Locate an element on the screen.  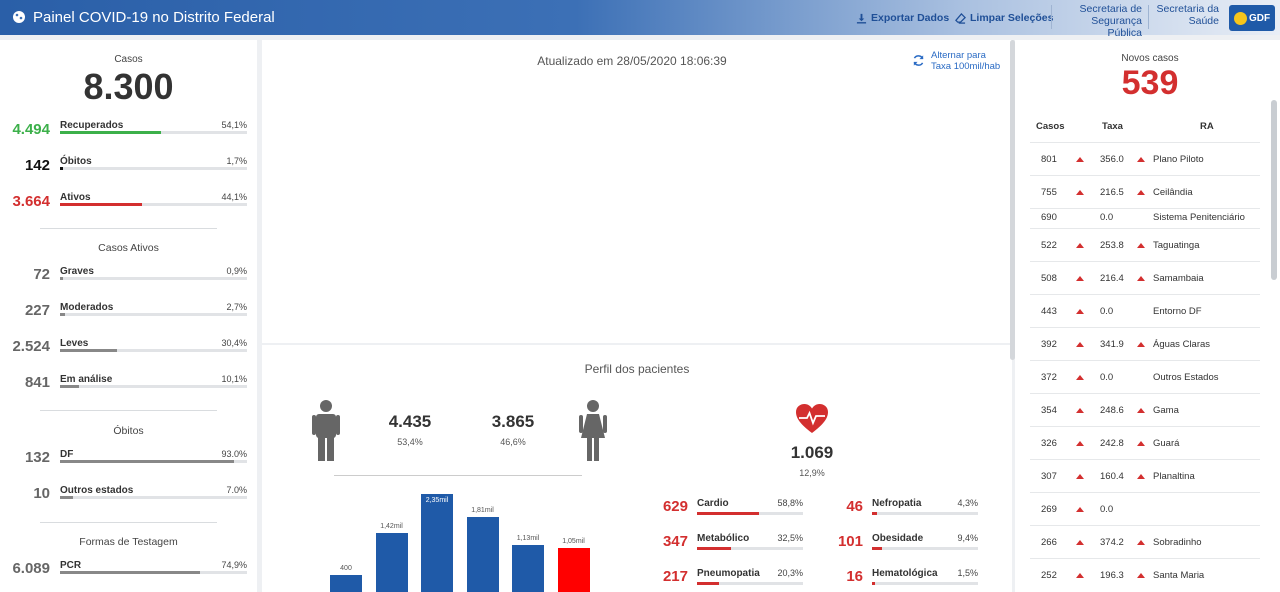
page-title: Painel COVID-19 no Distrito Federal is located at coordinates (154, 17).